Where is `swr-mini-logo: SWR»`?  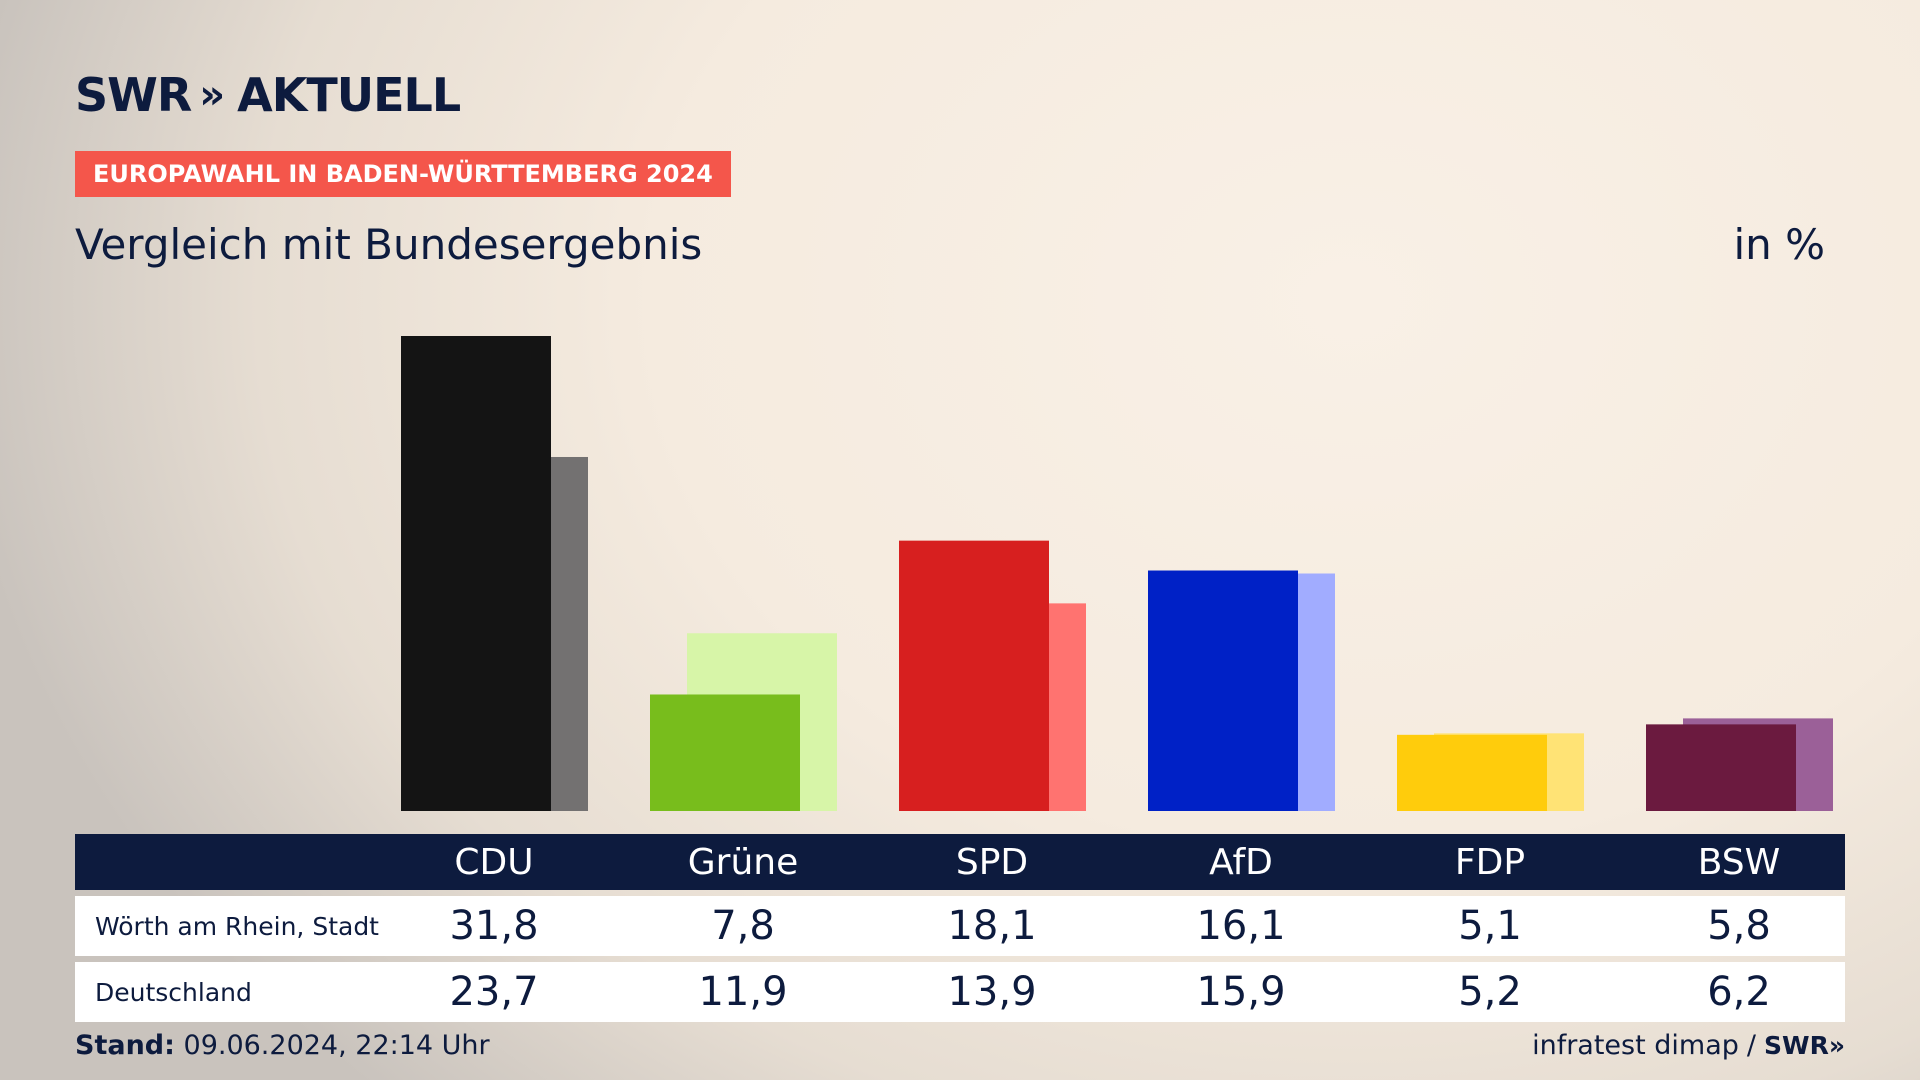 swr-mini-logo: SWR» is located at coordinates (1804, 1045).